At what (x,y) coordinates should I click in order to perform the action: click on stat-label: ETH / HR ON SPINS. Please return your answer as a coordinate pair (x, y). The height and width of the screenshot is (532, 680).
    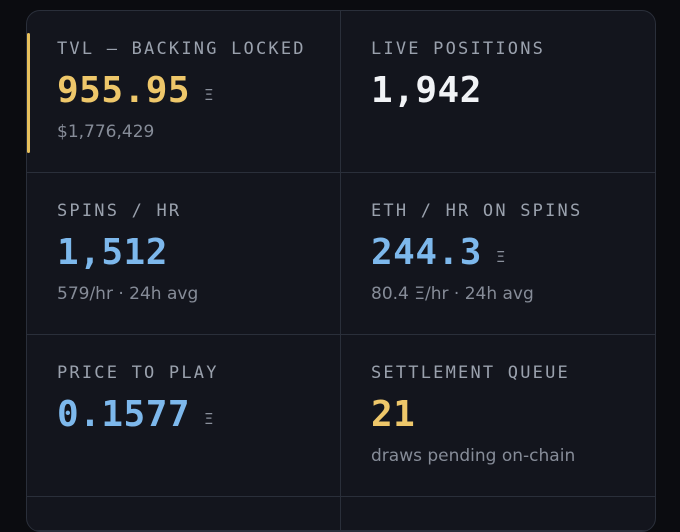
    Looking at the image, I should click on (477, 211).